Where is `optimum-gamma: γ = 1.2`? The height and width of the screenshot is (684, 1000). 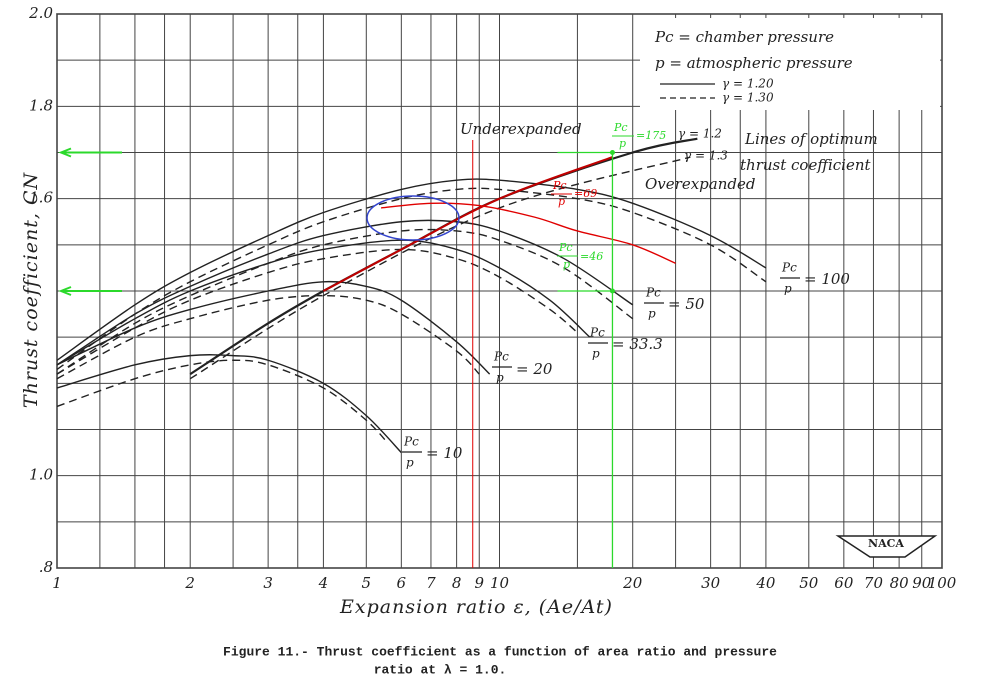
optimum-gamma: γ = 1.2 is located at coordinates (700, 134).